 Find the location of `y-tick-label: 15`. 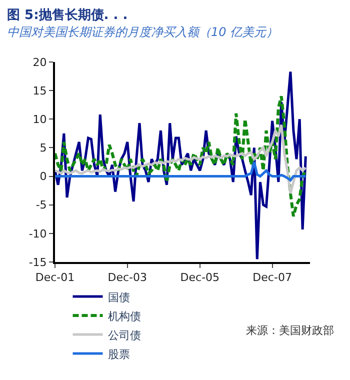

y-tick-label: 15 is located at coordinates (39, 91).